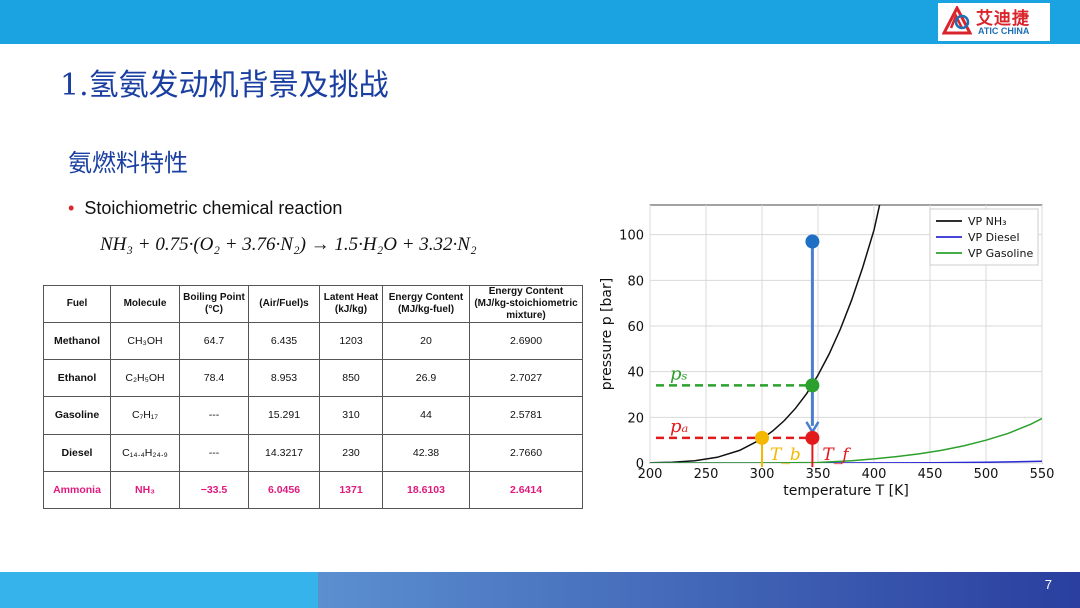  I want to click on start-point, so click(812, 241).